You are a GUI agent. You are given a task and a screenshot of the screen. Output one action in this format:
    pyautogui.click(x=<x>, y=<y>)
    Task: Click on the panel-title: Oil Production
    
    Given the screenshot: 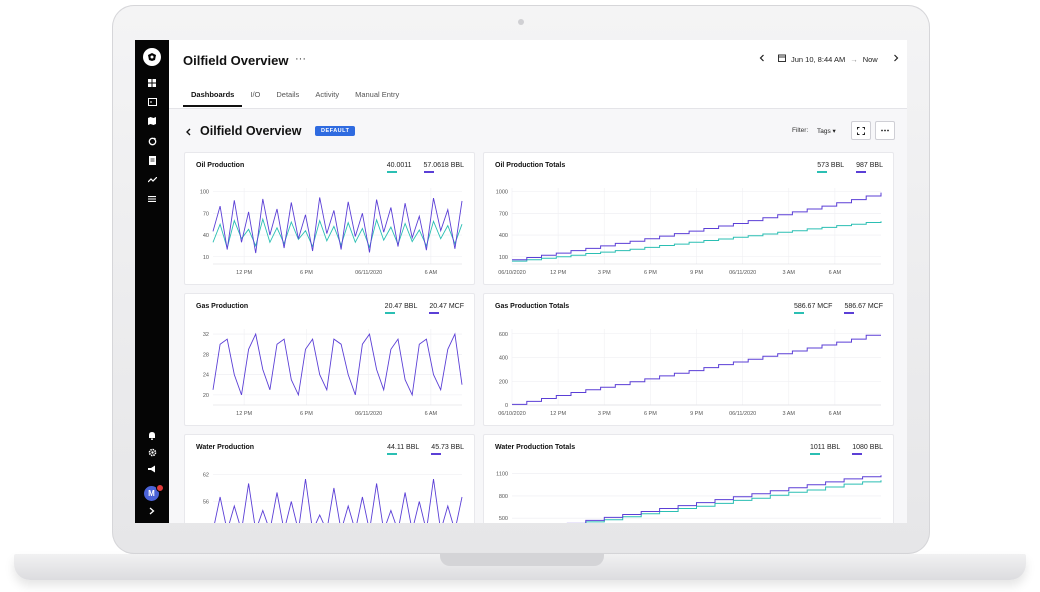 What is the action you would take?
    pyautogui.click(x=220, y=165)
    